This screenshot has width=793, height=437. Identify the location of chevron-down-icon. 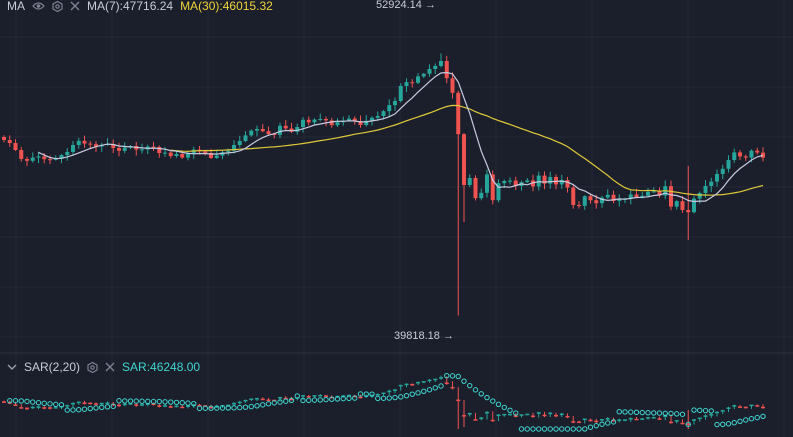
(12, 367).